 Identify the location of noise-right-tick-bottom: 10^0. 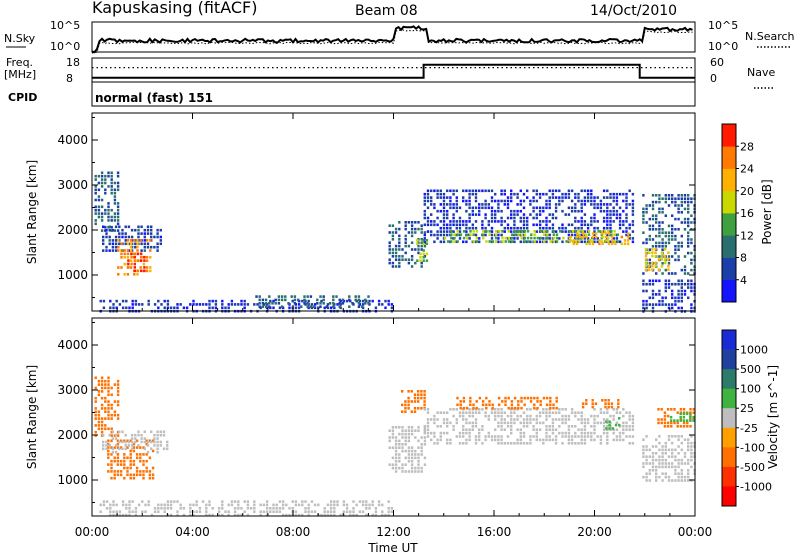
(723, 46).